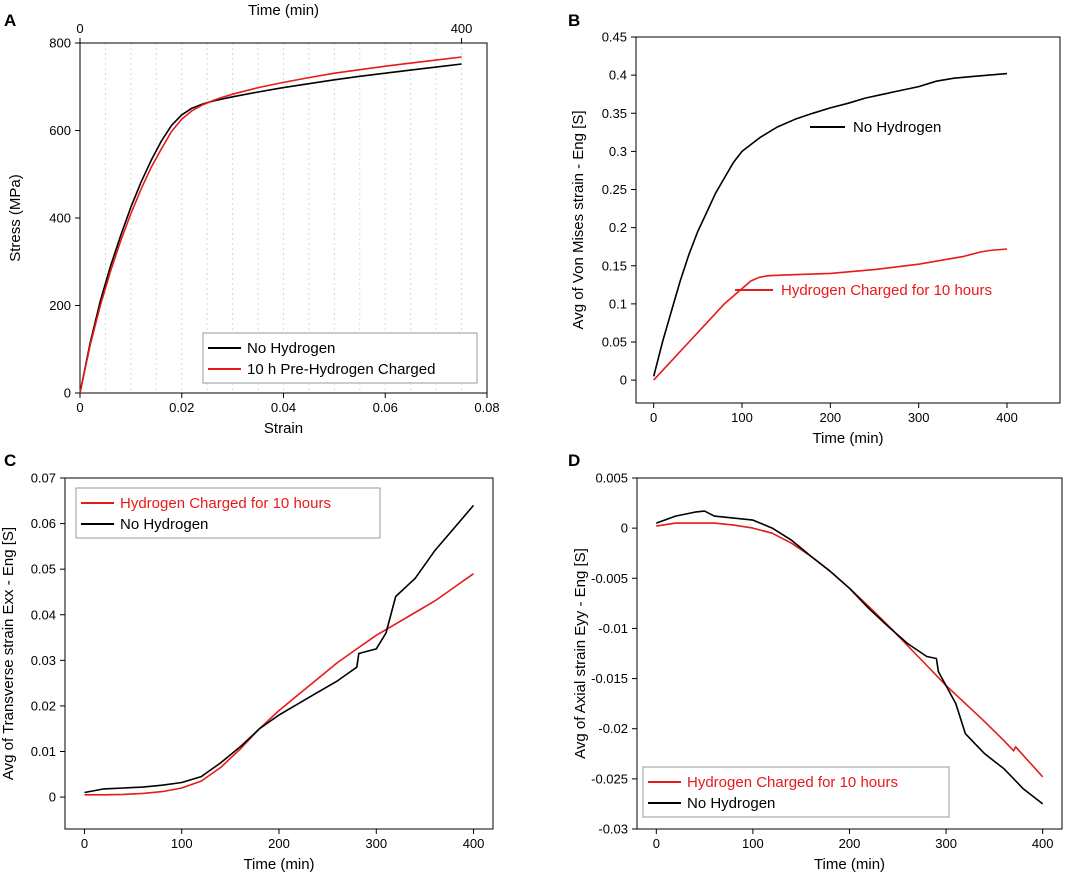 The height and width of the screenshot is (884, 1065). I want to click on y-axis-label: Avg of Von Mises strain - Eng [S], so click(578, 220).